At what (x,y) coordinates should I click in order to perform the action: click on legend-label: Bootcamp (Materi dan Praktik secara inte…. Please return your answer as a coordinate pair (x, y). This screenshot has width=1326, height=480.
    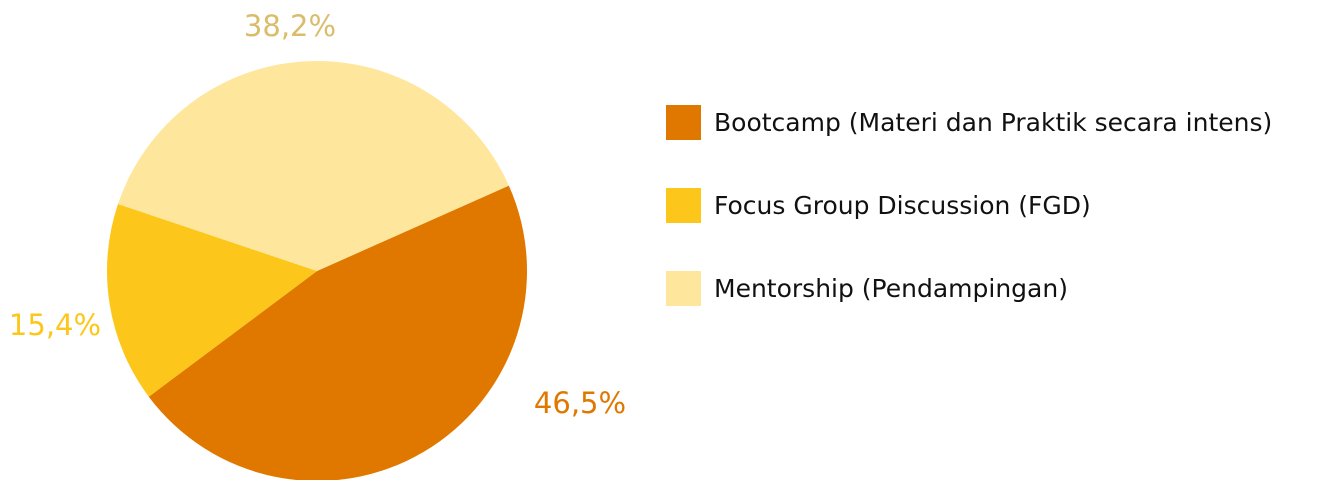
    Looking at the image, I should click on (993, 122).